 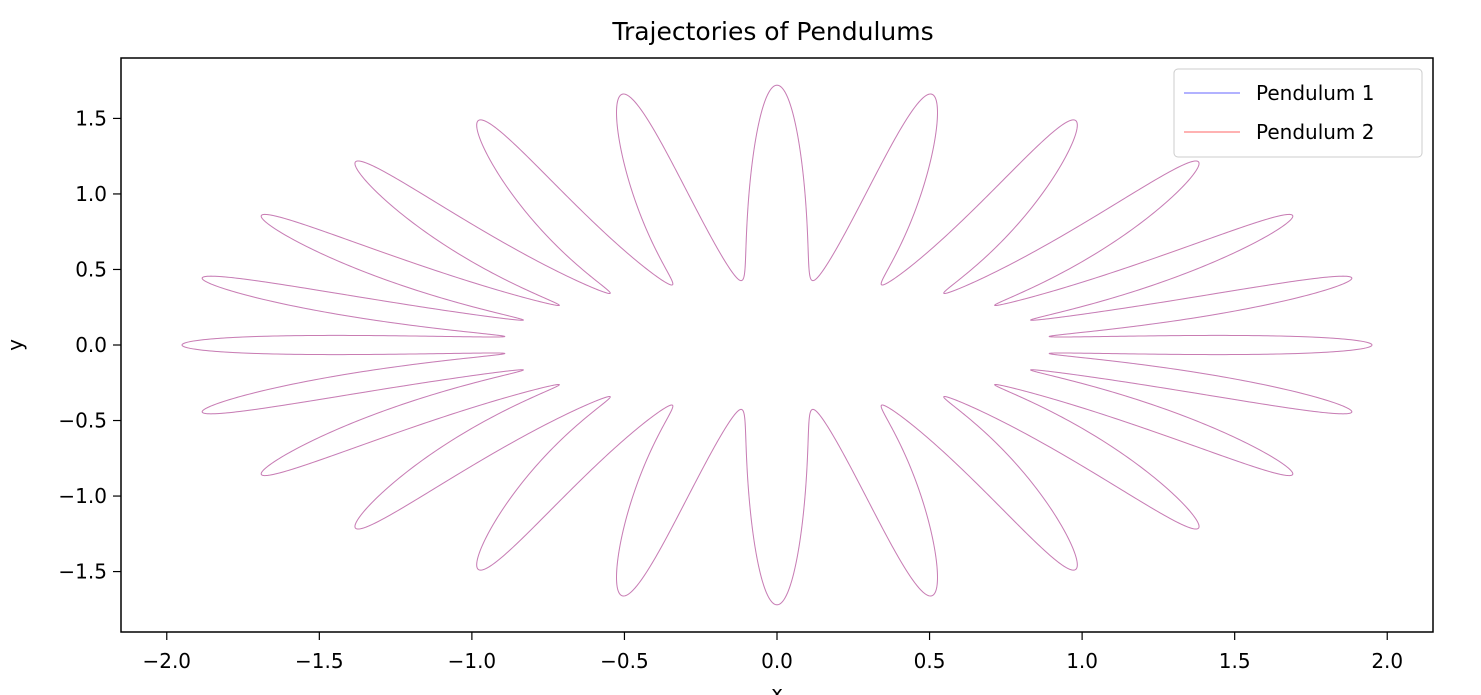 What do you see at coordinates (472, 661) in the screenshot?
I see `x-tick-label: −1.0` at bounding box center [472, 661].